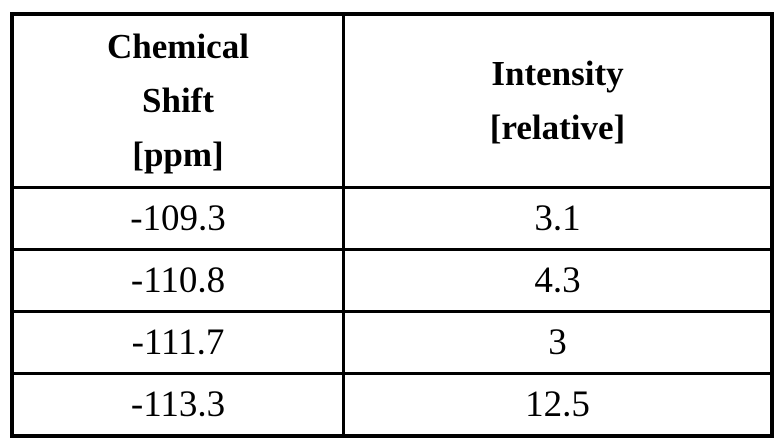  What do you see at coordinates (177, 280) in the screenshot?
I see `cell-shift: -110.8` at bounding box center [177, 280].